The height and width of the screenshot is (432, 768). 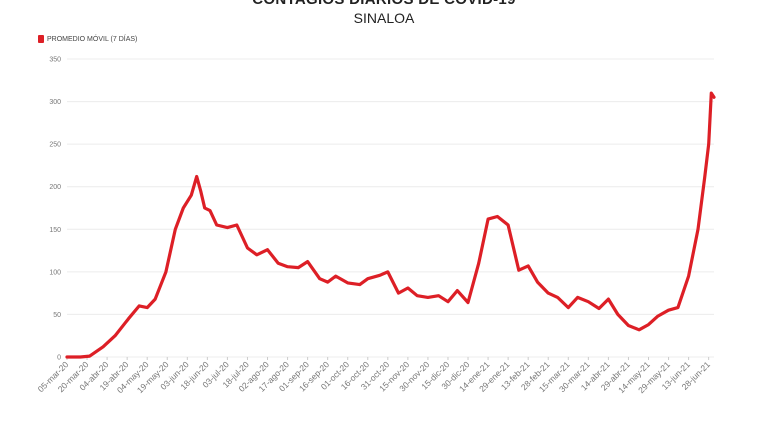 I want to click on chart-title: CONTAGIOS DIARIOS DE COVID-19, so click(x=384, y=4).